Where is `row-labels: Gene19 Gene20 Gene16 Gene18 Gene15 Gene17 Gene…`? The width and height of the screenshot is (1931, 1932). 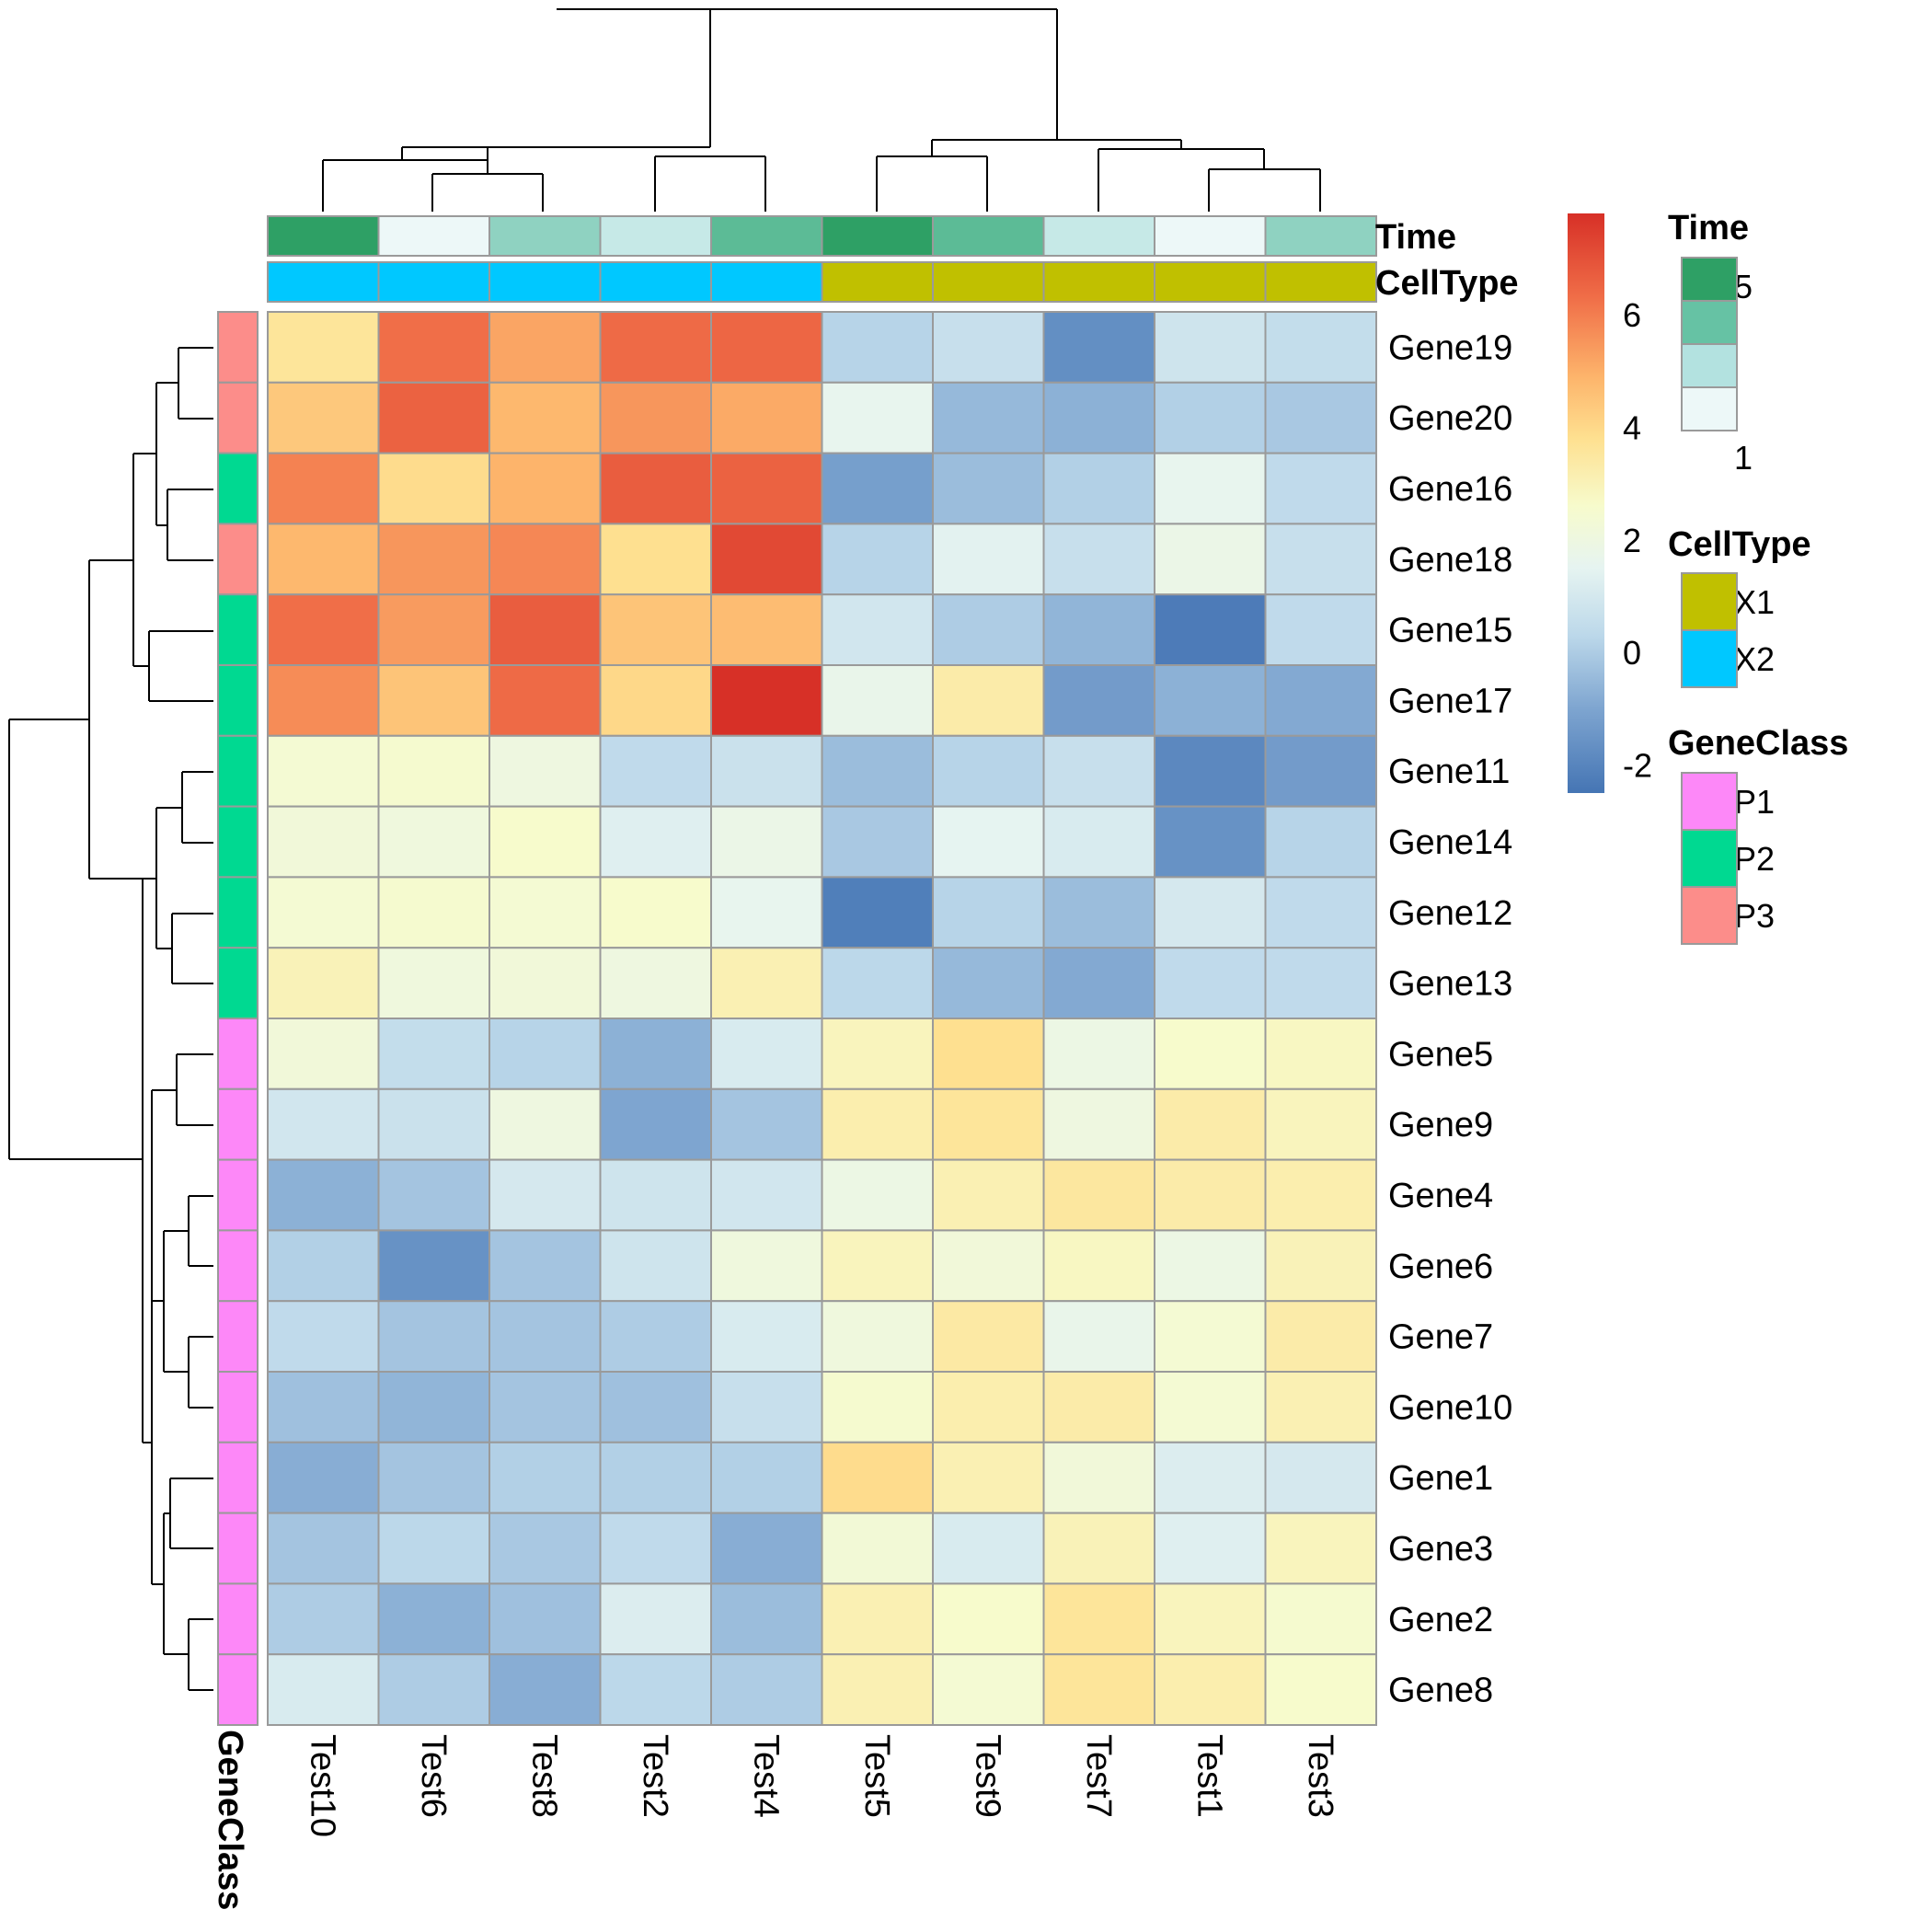 row-labels: Gene19 Gene20 Gene16 Gene18 Gene15 Gene17 Gene… is located at coordinates (1450, 1018).